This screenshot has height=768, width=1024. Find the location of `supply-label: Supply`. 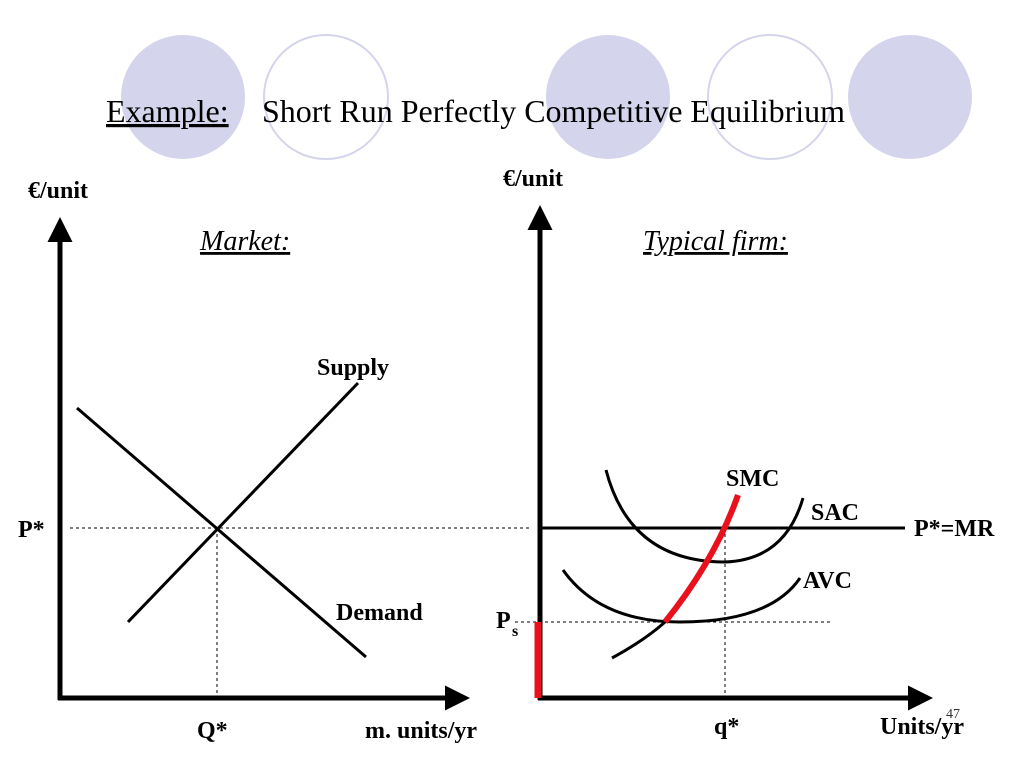

supply-label: Supply is located at coordinates (353, 368).